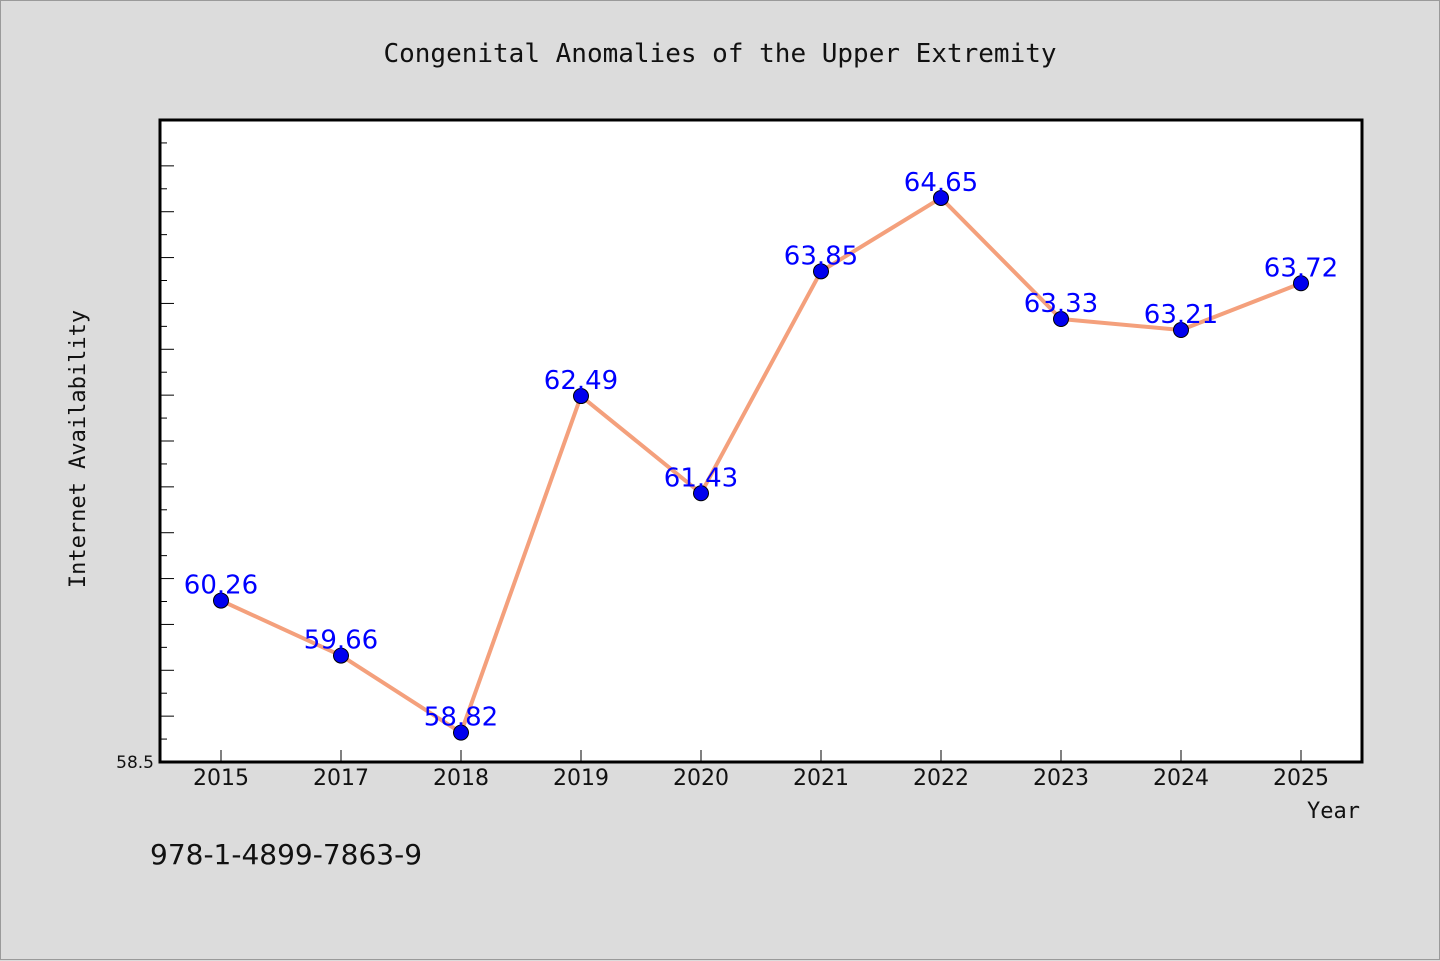 The height and width of the screenshot is (961, 1440). What do you see at coordinates (221, 586) in the screenshot?
I see `data-label: 60.26` at bounding box center [221, 586].